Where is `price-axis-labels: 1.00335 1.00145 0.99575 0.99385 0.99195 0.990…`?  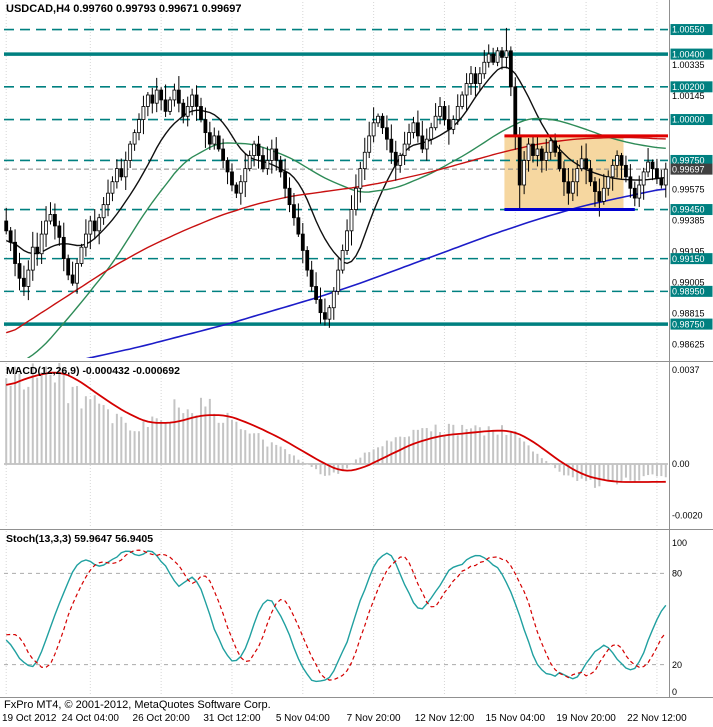
price-axis-labels: 1.00335 1.00145 0.99575 0.99385 0.99195 0.990… is located at coordinates (691, 360).